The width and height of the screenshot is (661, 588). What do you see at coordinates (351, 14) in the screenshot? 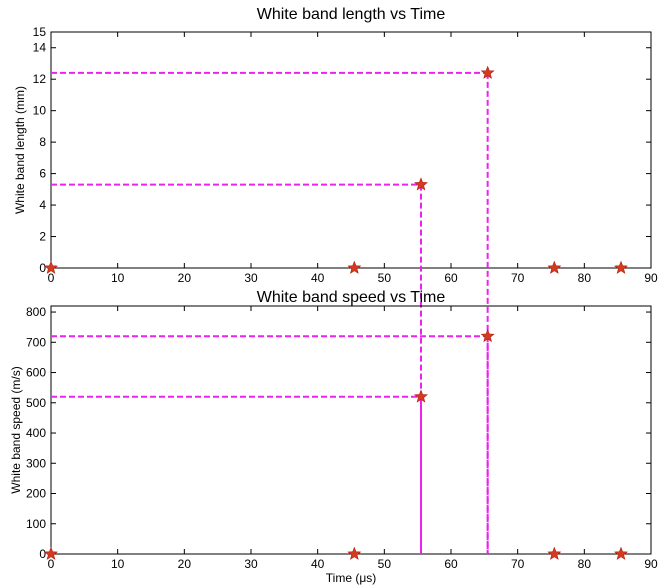
I see `chart-title: White band length vs Time` at bounding box center [351, 14].